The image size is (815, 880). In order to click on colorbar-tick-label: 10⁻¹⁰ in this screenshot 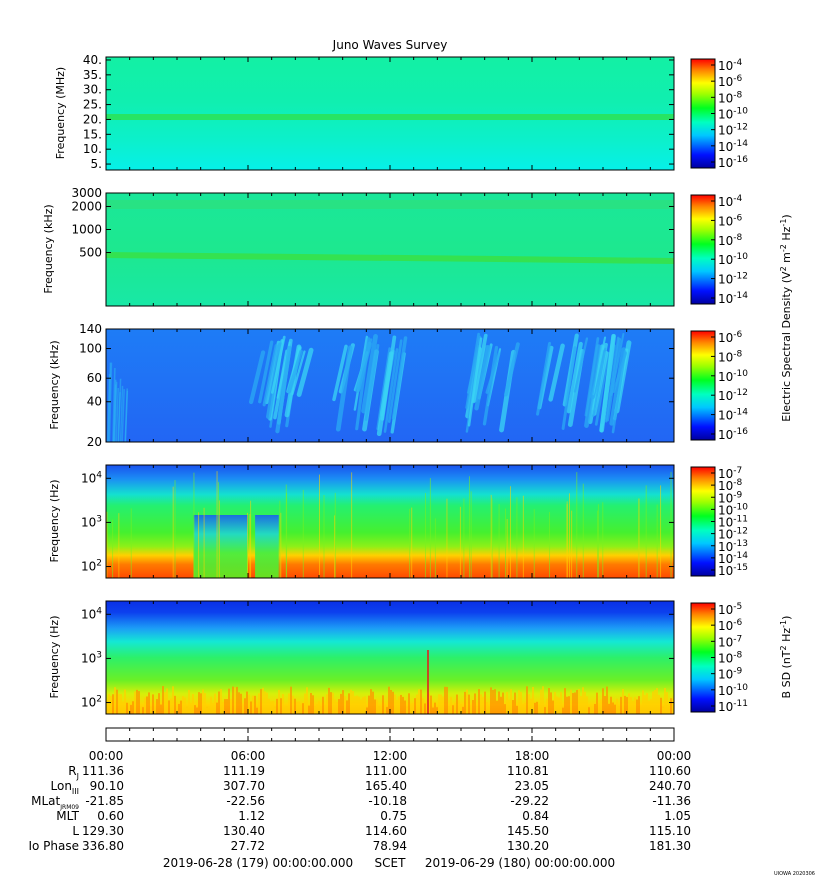, I will do `click(733, 690)`.